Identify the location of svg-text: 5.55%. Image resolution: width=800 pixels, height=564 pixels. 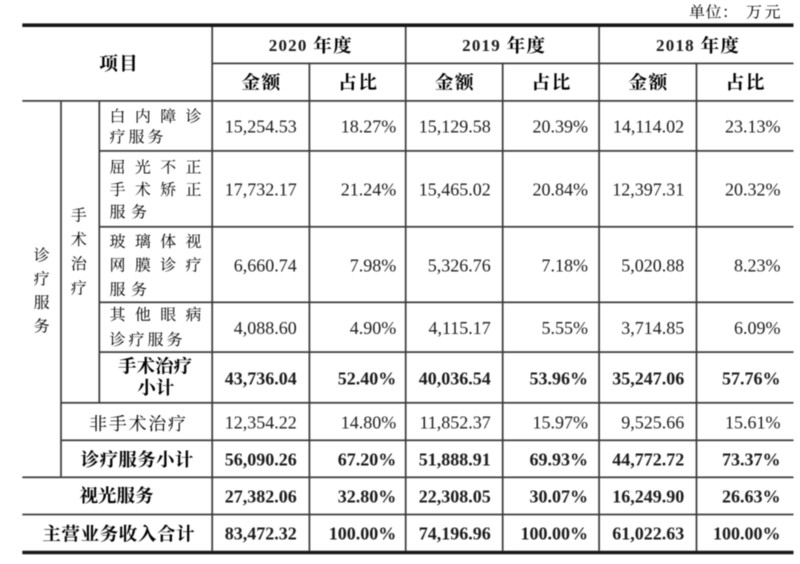
(565, 328).